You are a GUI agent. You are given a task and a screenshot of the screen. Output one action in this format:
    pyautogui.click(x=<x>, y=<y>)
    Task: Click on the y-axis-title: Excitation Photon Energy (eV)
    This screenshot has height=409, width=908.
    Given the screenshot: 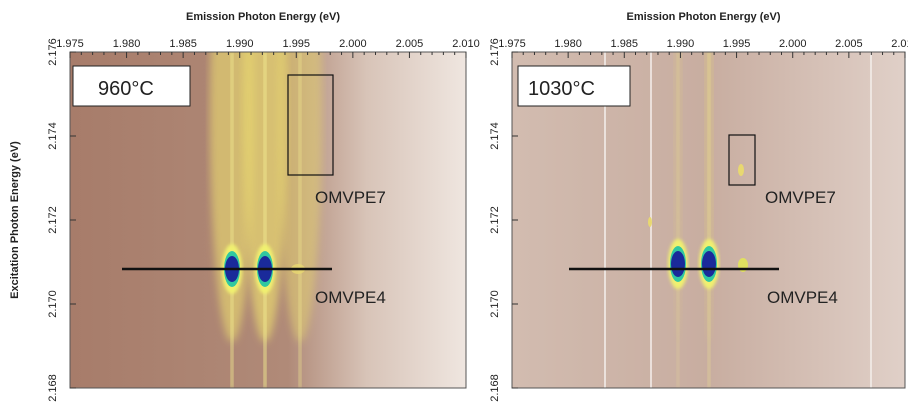 What is the action you would take?
    pyautogui.click(x=15, y=220)
    